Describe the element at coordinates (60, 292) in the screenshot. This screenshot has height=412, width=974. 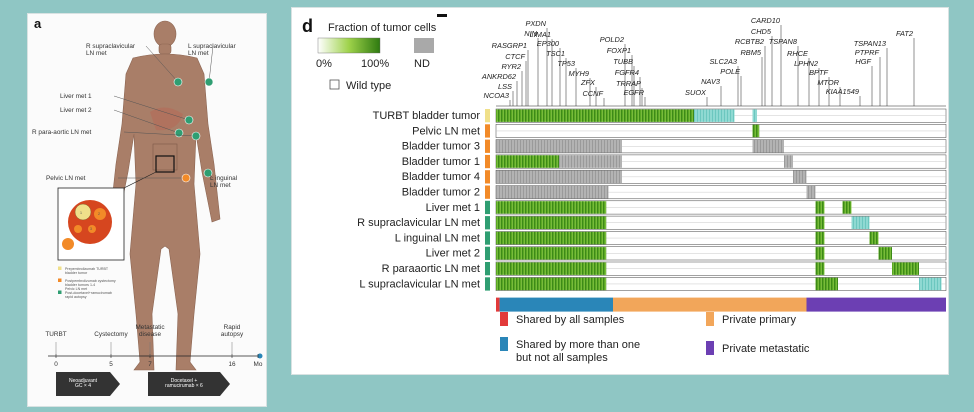
I see `inset-legend-swatch` at that location.